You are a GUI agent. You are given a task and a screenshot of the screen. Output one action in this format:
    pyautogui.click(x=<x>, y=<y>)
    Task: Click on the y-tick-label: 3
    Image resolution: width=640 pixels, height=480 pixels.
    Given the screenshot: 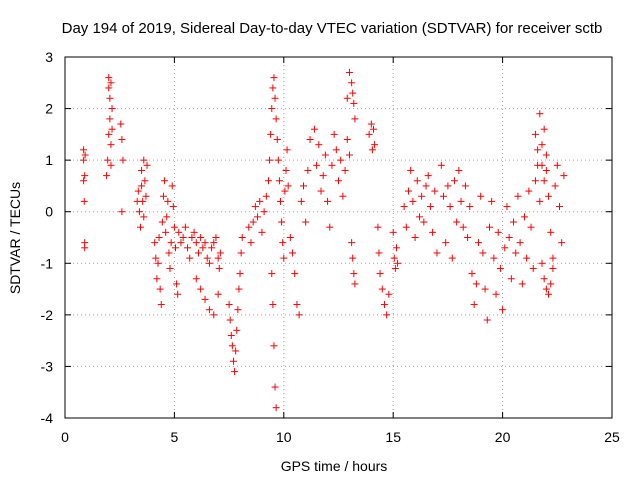 What is the action you would take?
    pyautogui.click(x=49, y=57)
    